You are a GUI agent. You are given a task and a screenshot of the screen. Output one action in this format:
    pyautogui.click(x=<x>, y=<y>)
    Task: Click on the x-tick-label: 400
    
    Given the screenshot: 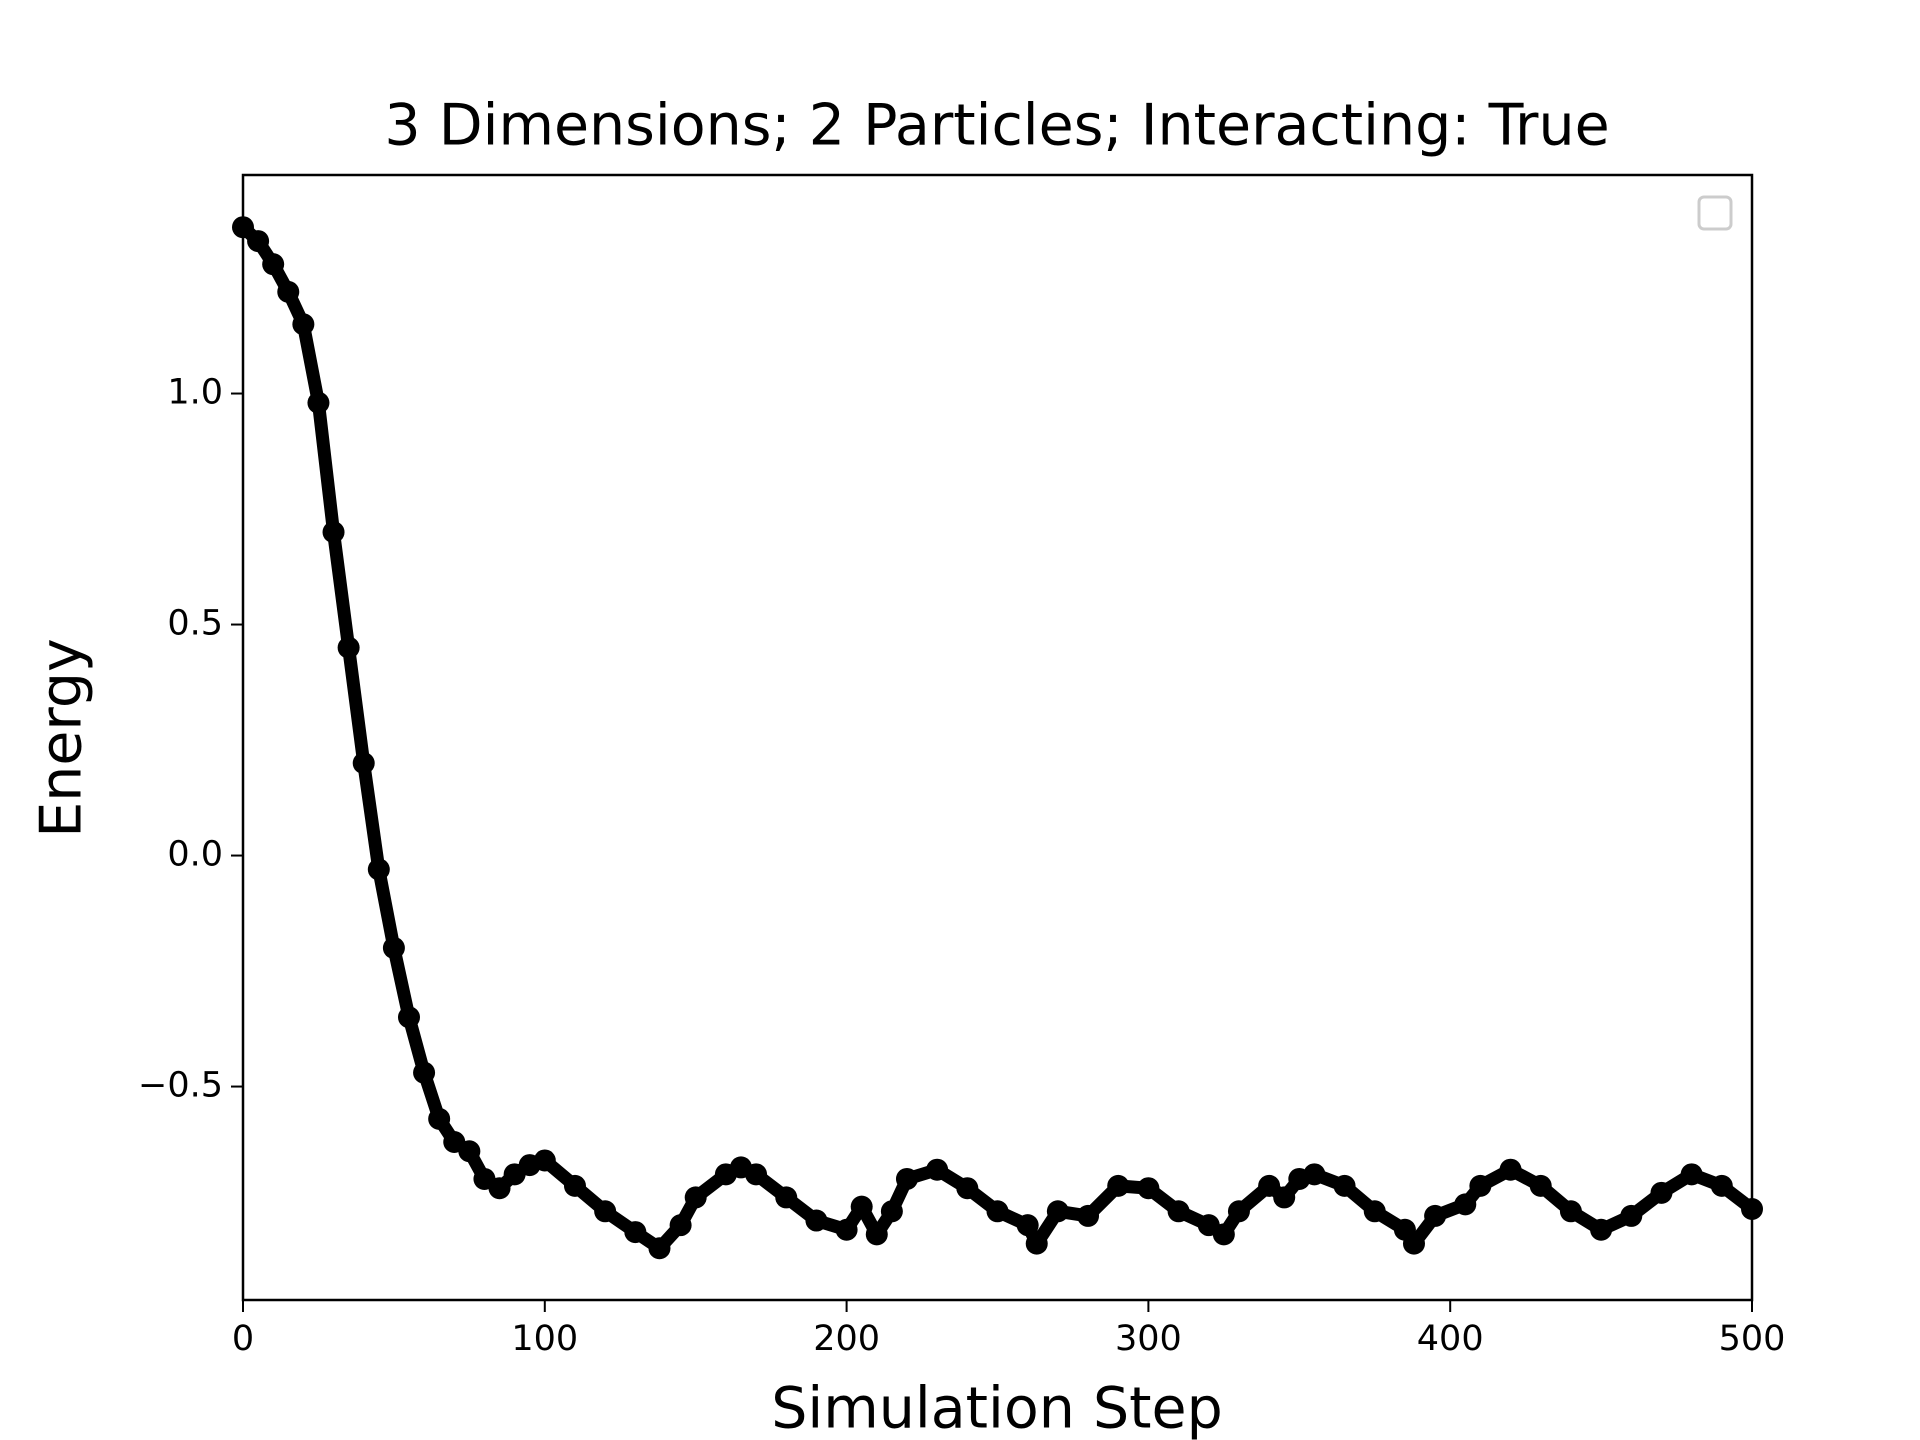 What is the action you would take?
    pyautogui.click(x=1450, y=1339)
    